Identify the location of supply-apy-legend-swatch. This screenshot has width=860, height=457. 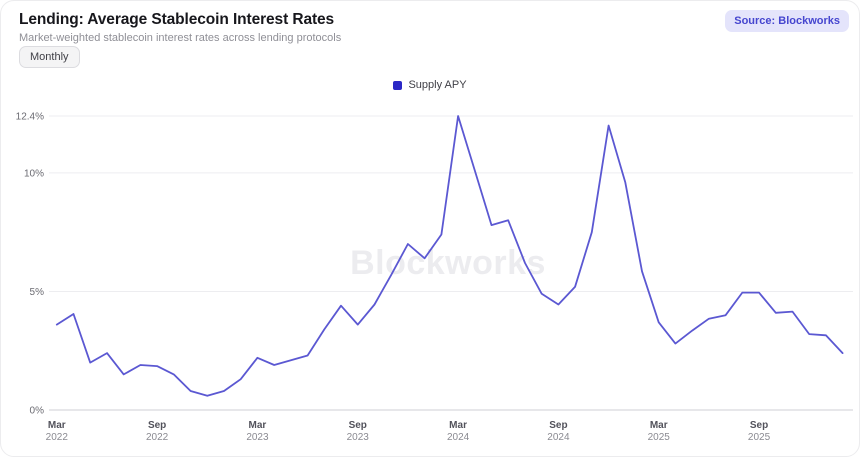
(398, 85).